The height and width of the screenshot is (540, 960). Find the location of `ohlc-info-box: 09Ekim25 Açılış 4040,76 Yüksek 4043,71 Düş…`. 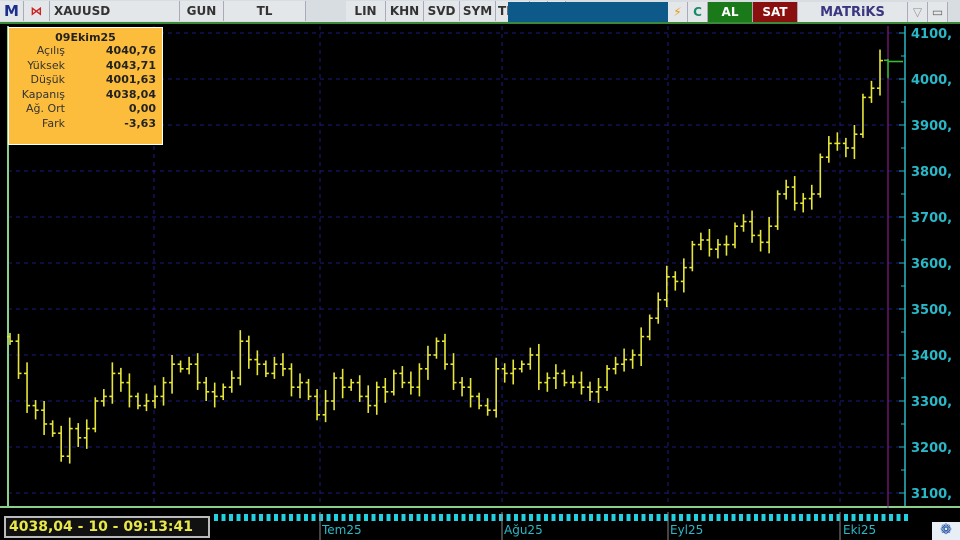

ohlc-info-box: 09Ekim25 Açılış 4040,76 Yüksek 4043,71 Düş… is located at coordinates (85, 86).